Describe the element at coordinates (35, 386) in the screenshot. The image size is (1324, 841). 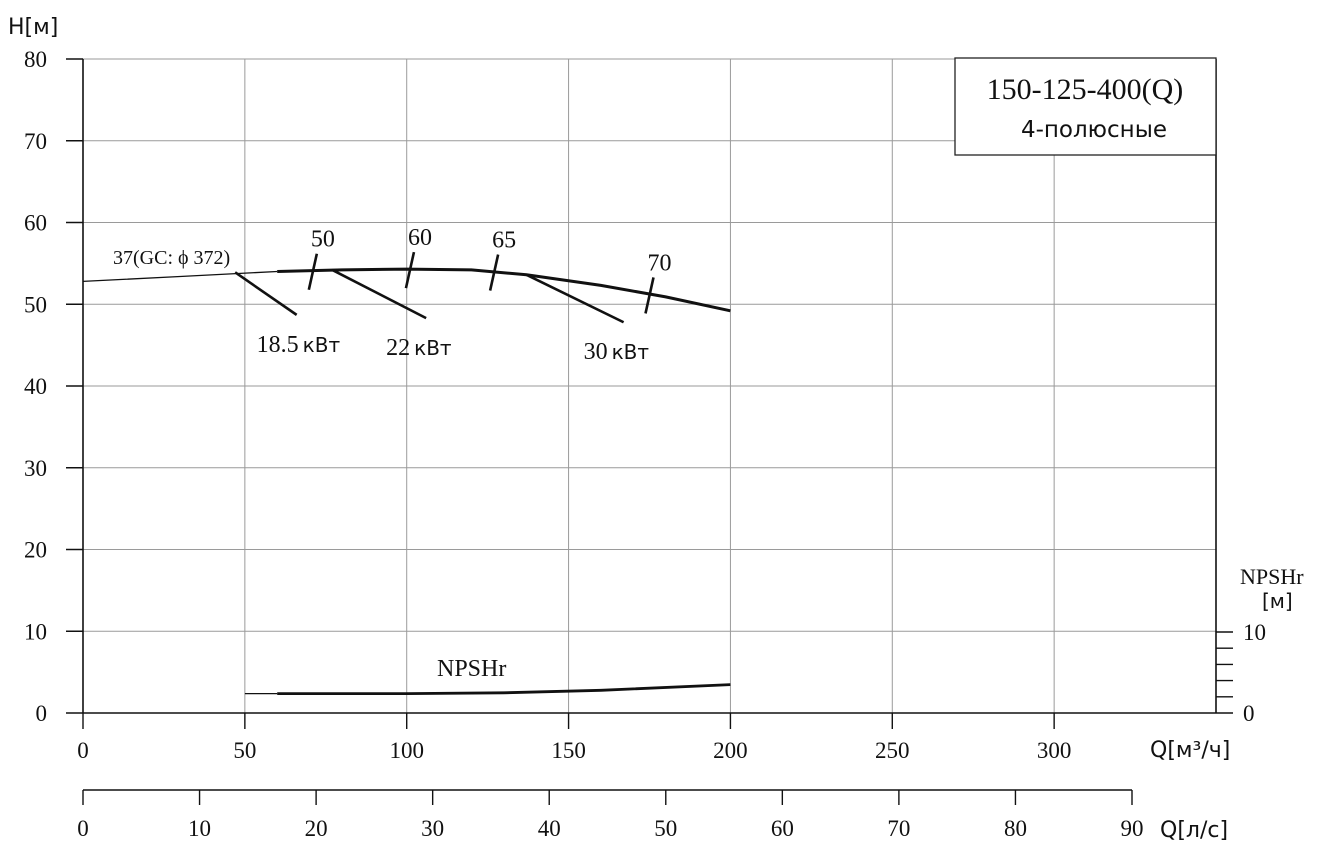
I see `y-tick-label: 40` at that location.